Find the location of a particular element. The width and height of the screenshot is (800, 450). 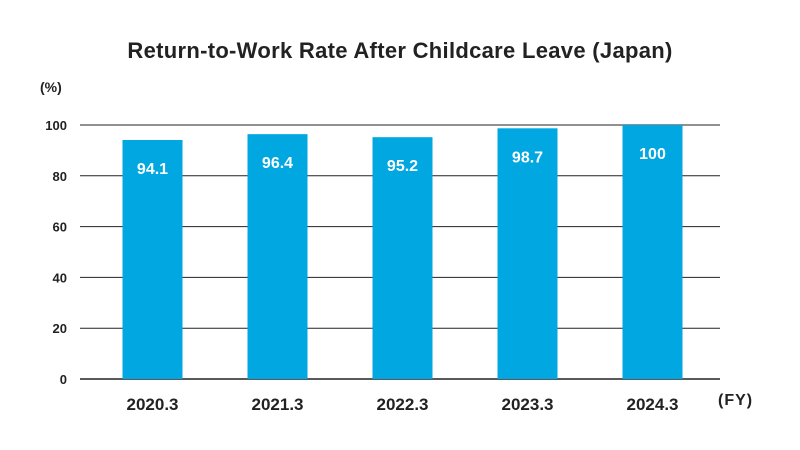

y-tick-label: 80 is located at coordinates (60, 176).